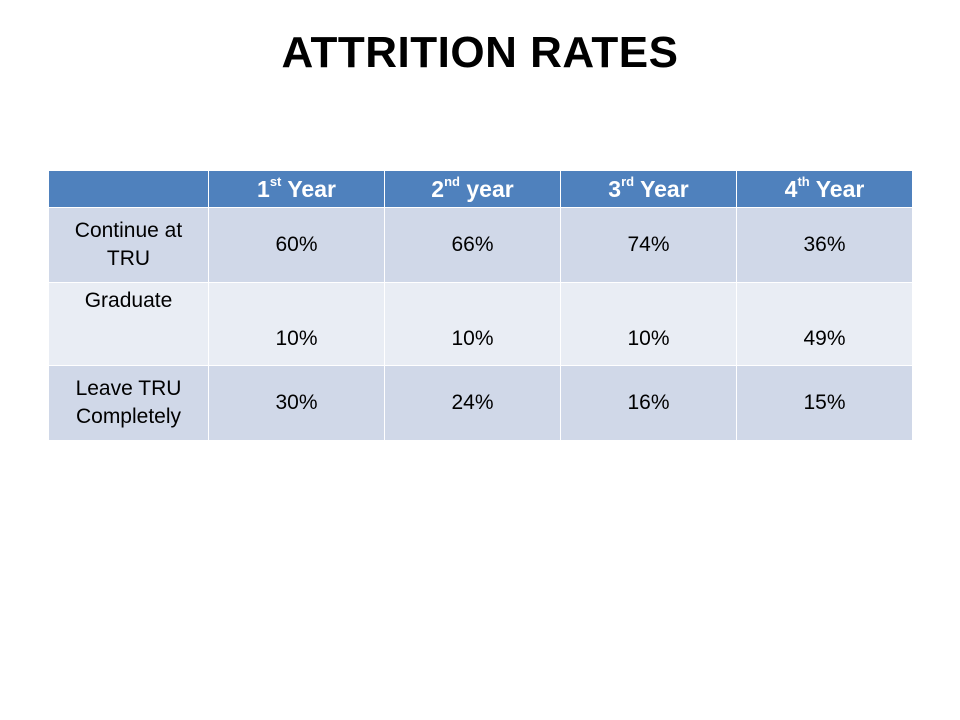 The height and width of the screenshot is (720, 960). What do you see at coordinates (275, 181) in the screenshot?
I see `ordinal-suffix: st` at bounding box center [275, 181].